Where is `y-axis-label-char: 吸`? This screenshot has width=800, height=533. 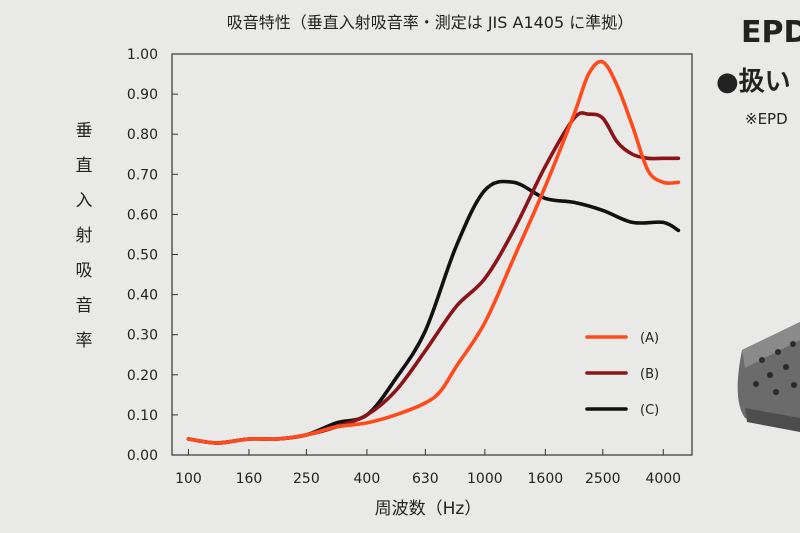 y-axis-label-char: 吸 is located at coordinates (84, 271).